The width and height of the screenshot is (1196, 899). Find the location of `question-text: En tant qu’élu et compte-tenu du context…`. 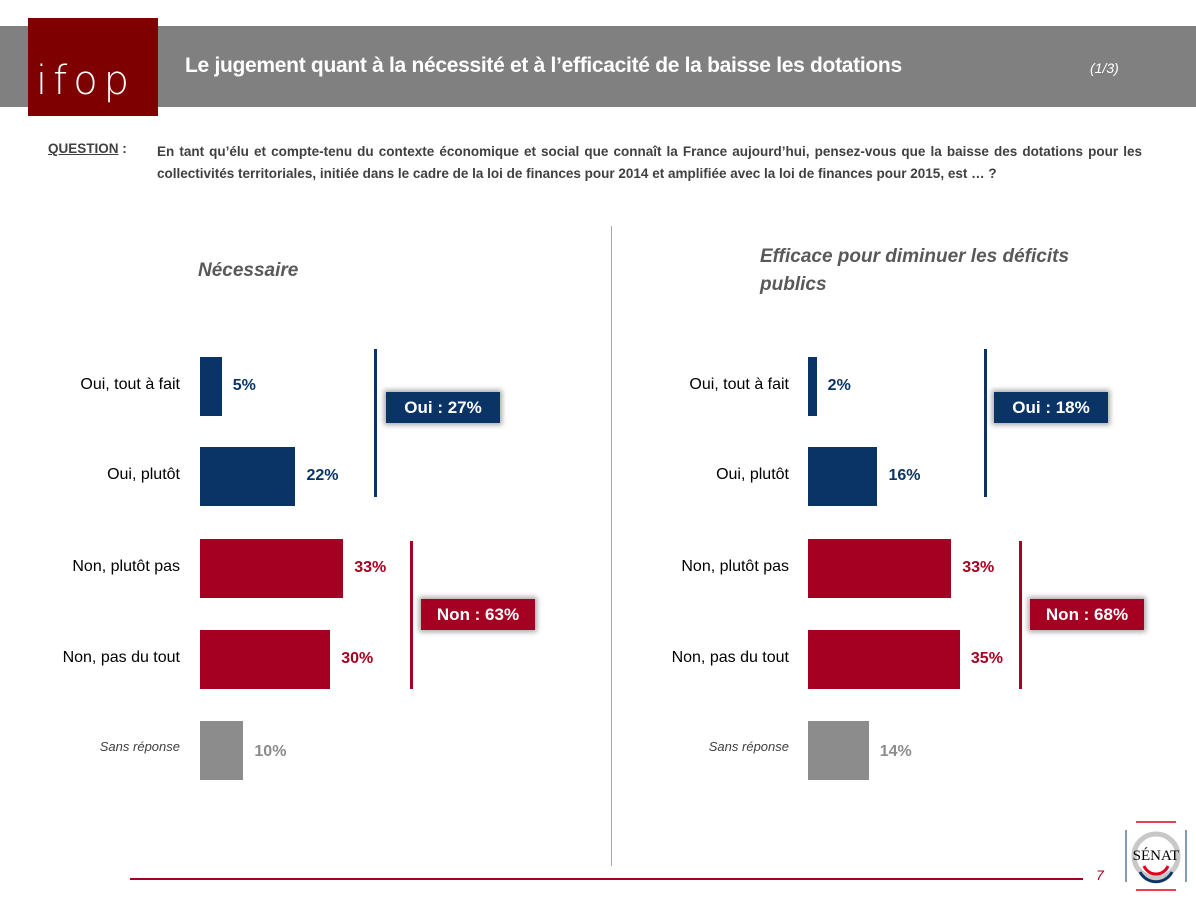

question-text: En tant qu’élu et compte-tenu du context… is located at coordinates (649, 162).